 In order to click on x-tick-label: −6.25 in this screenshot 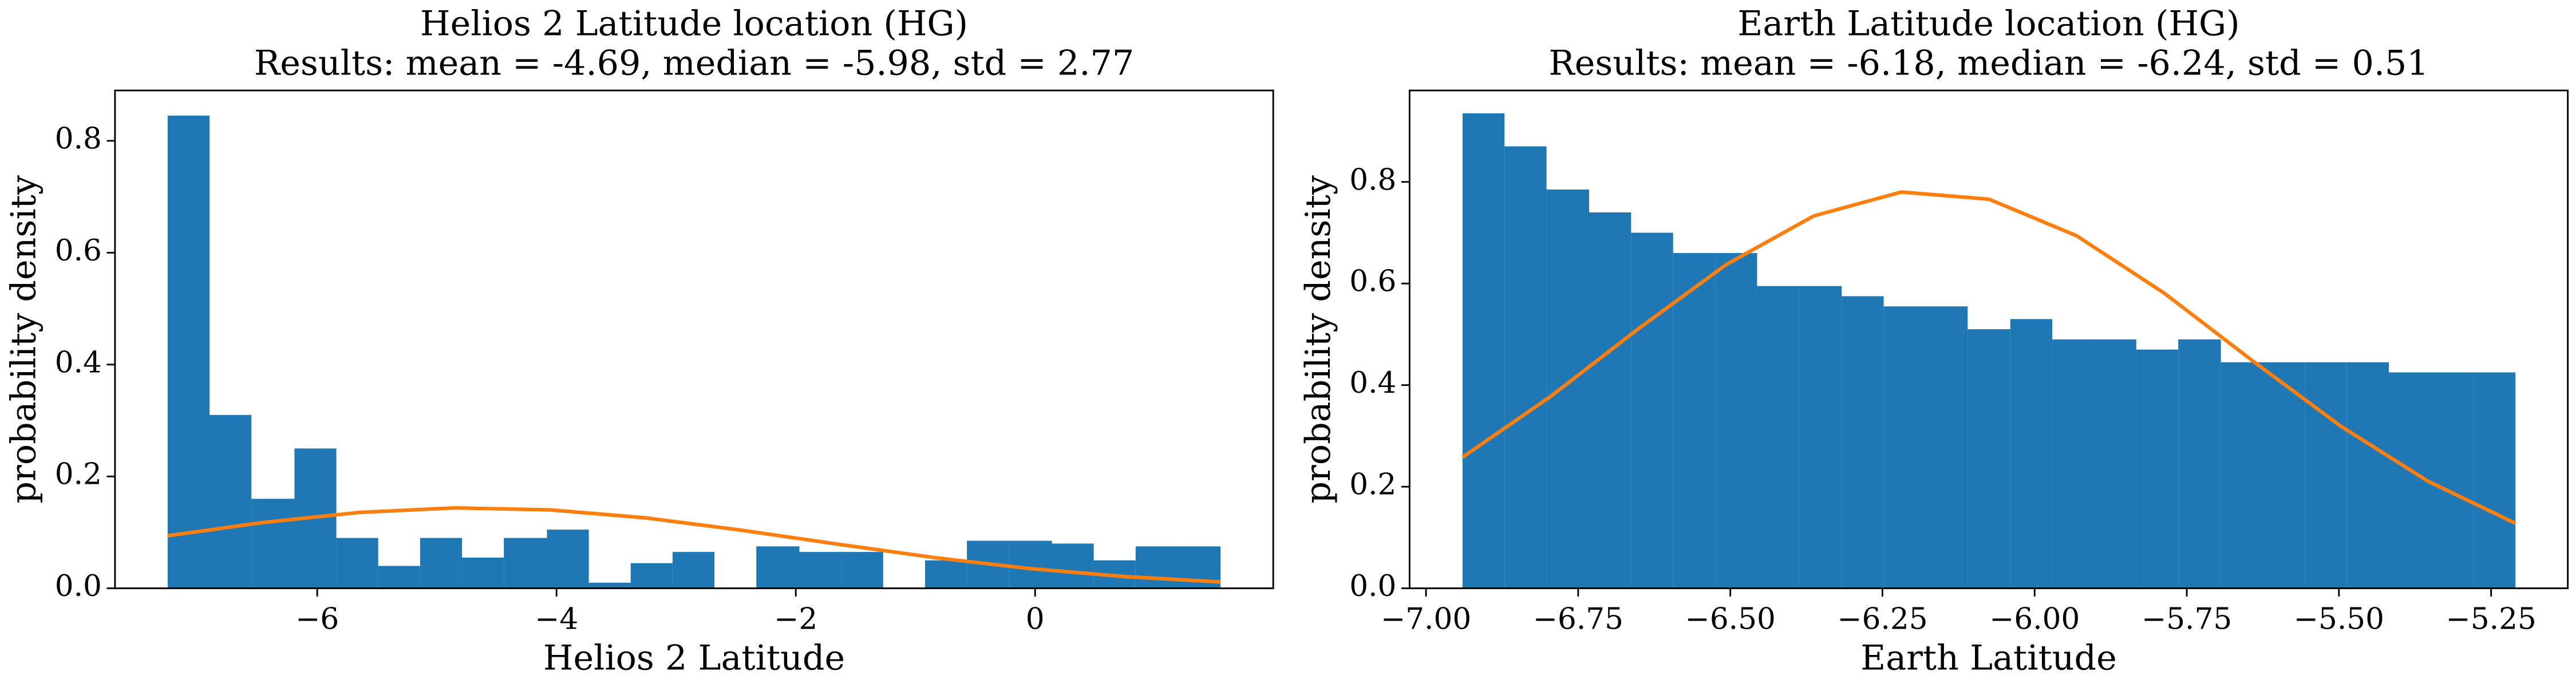, I will do `click(1882, 620)`.